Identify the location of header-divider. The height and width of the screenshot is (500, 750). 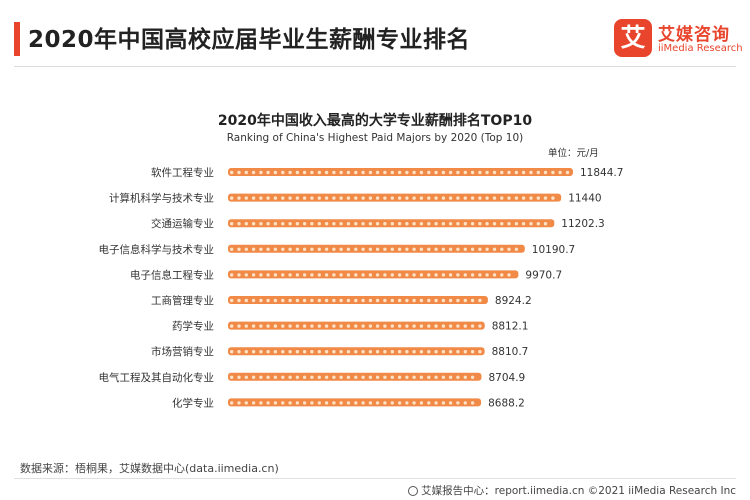
(375, 66).